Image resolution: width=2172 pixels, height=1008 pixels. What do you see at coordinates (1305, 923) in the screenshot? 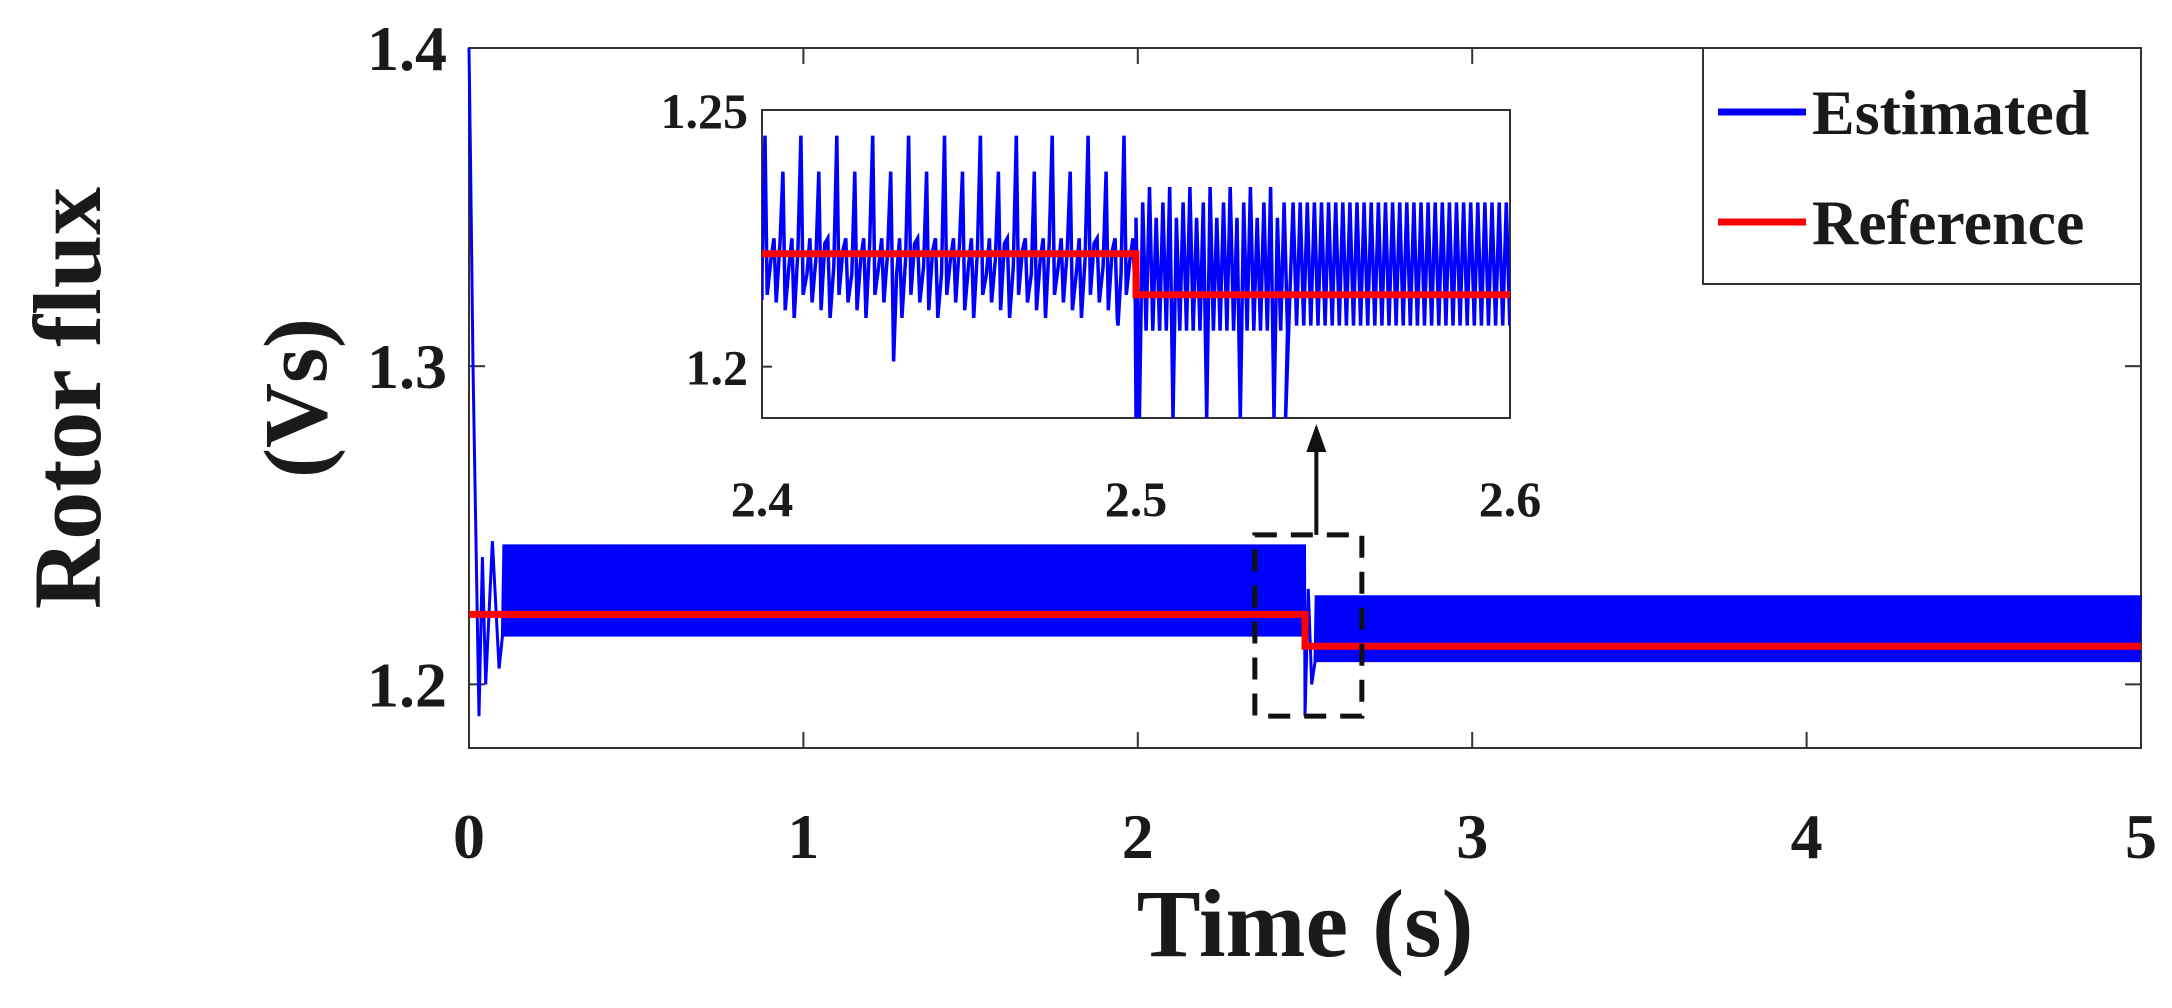
I see `x-axis-title: Time (s)` at bounding box center [1305, 923].